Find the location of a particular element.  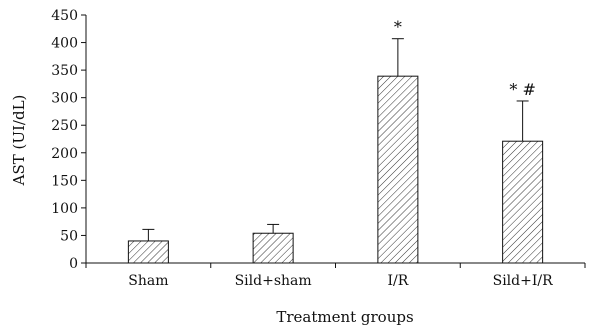

x-tick-label: I/R is located at coordinates (397, 281).